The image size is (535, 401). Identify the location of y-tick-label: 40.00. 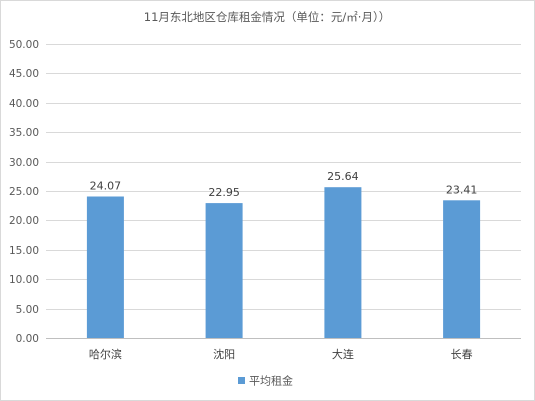
(24, 104).